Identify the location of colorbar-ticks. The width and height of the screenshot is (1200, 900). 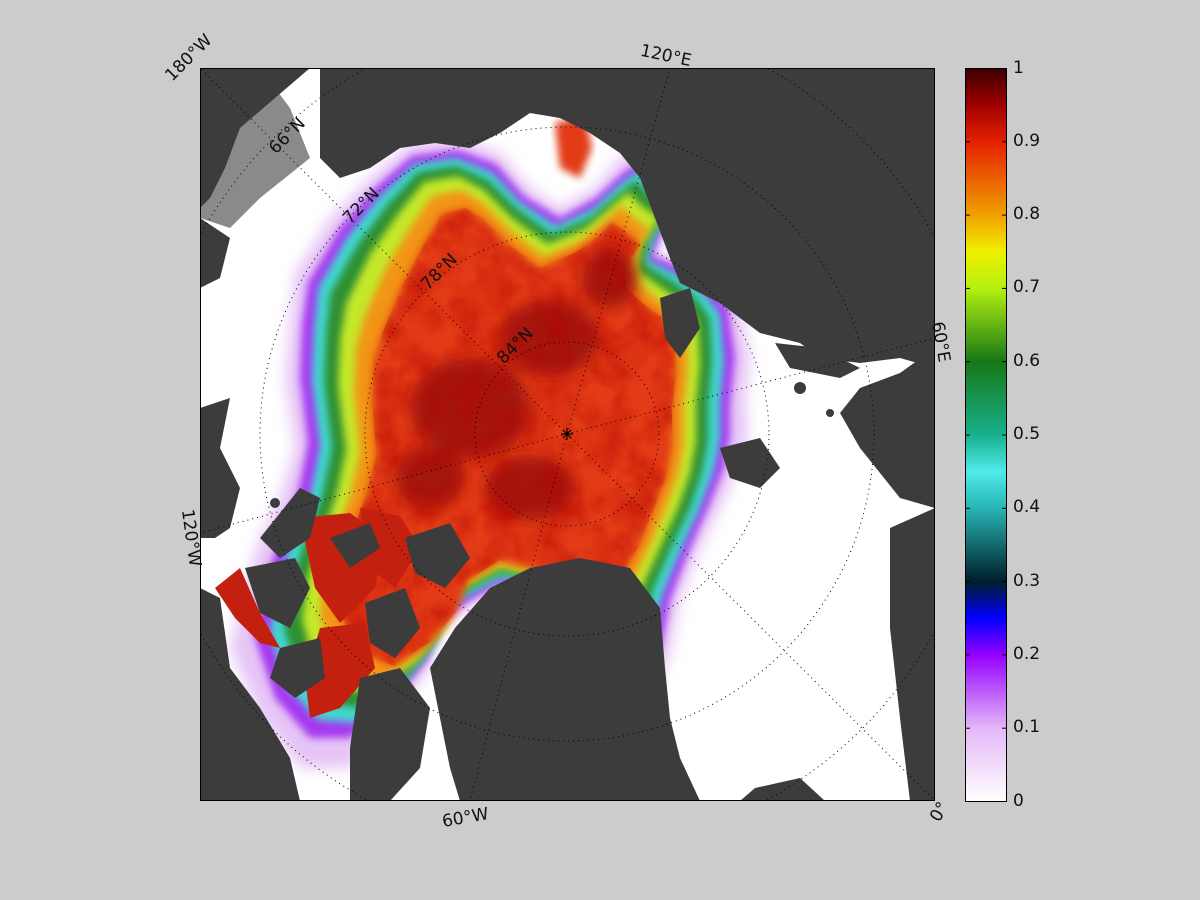
(986, 435).